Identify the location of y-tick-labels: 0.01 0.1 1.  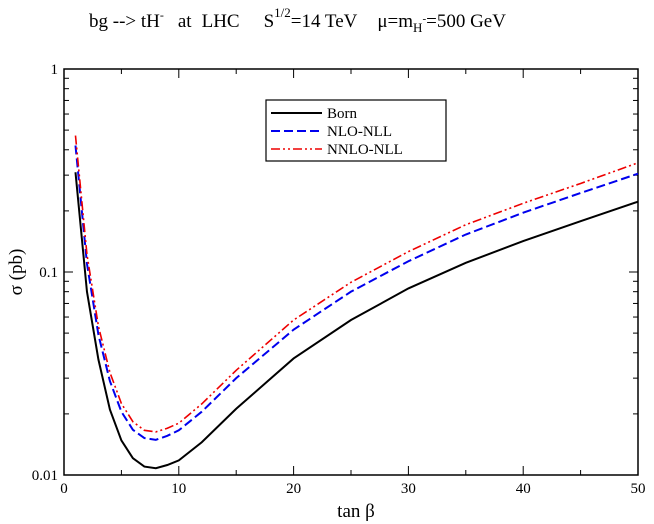
(45, 273).